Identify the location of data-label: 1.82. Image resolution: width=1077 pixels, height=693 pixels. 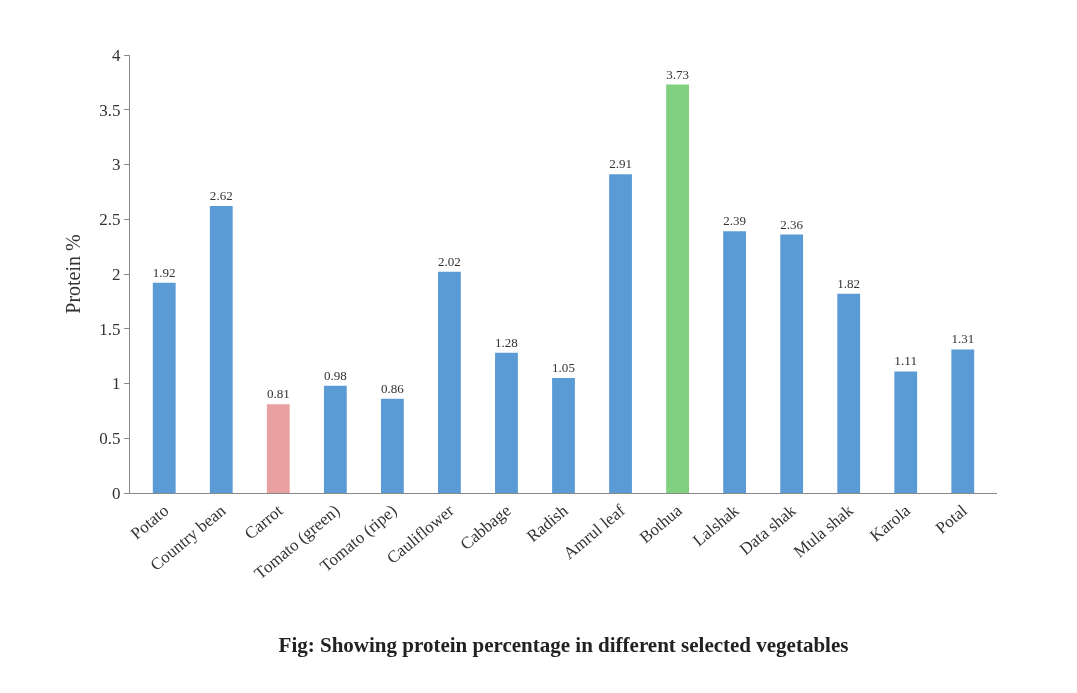
(849, 283).